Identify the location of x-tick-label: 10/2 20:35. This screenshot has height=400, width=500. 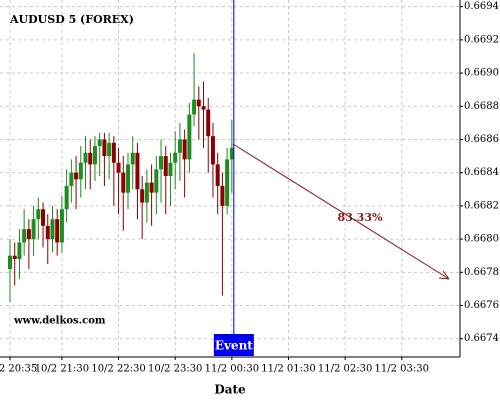
(18, 369).